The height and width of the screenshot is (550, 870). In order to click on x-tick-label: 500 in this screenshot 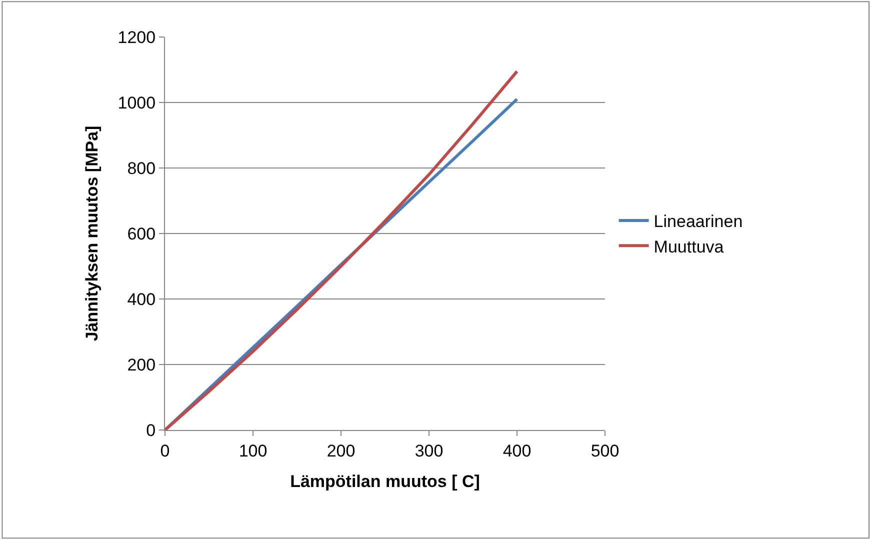, I will do `click(605, 450)`.